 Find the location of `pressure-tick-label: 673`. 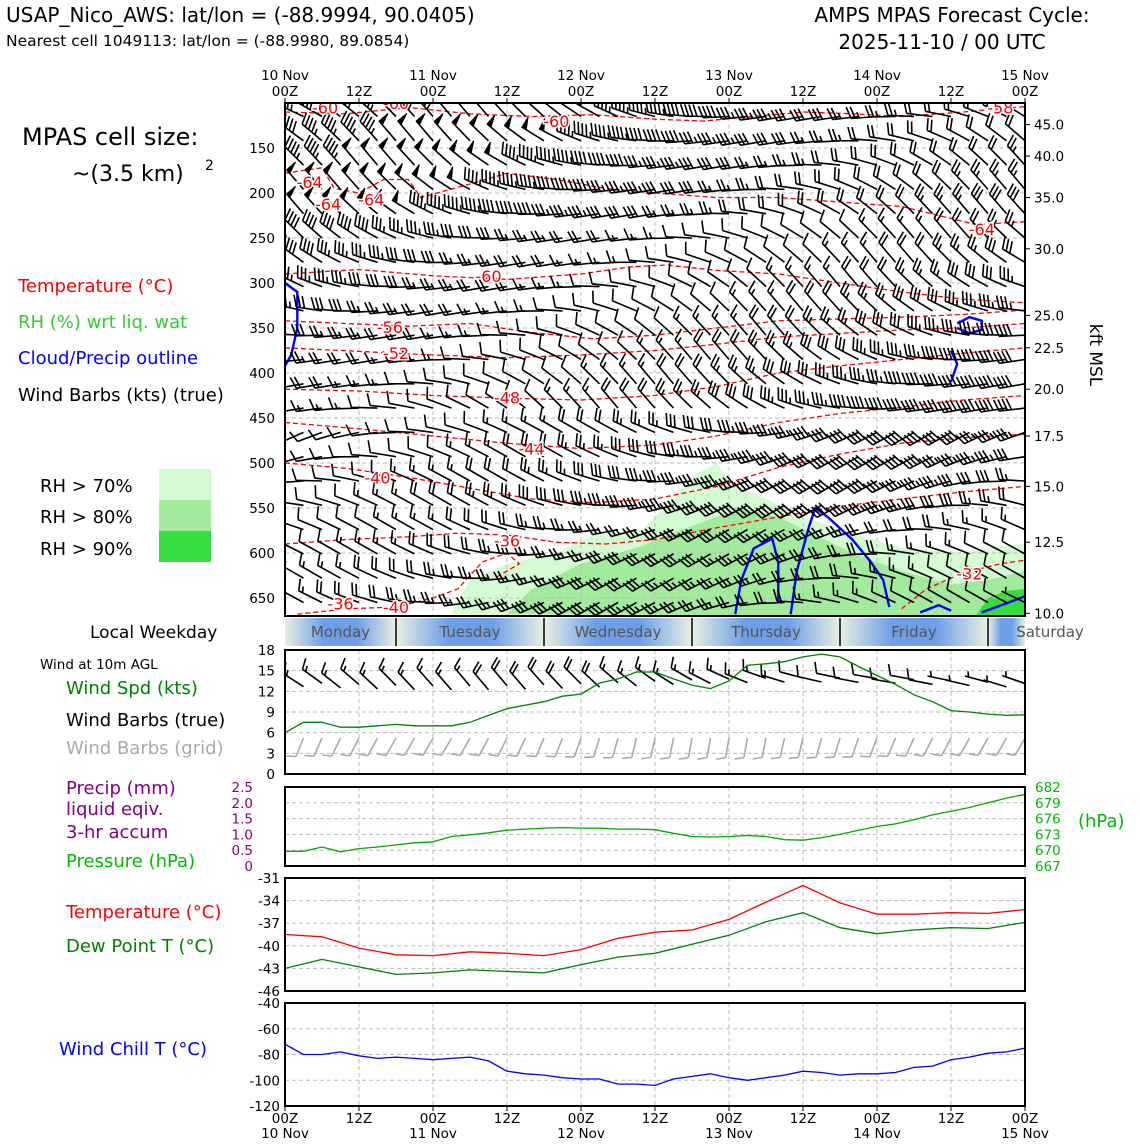

pressure-tick-label: 673 is located at coordinates (1048, 835).